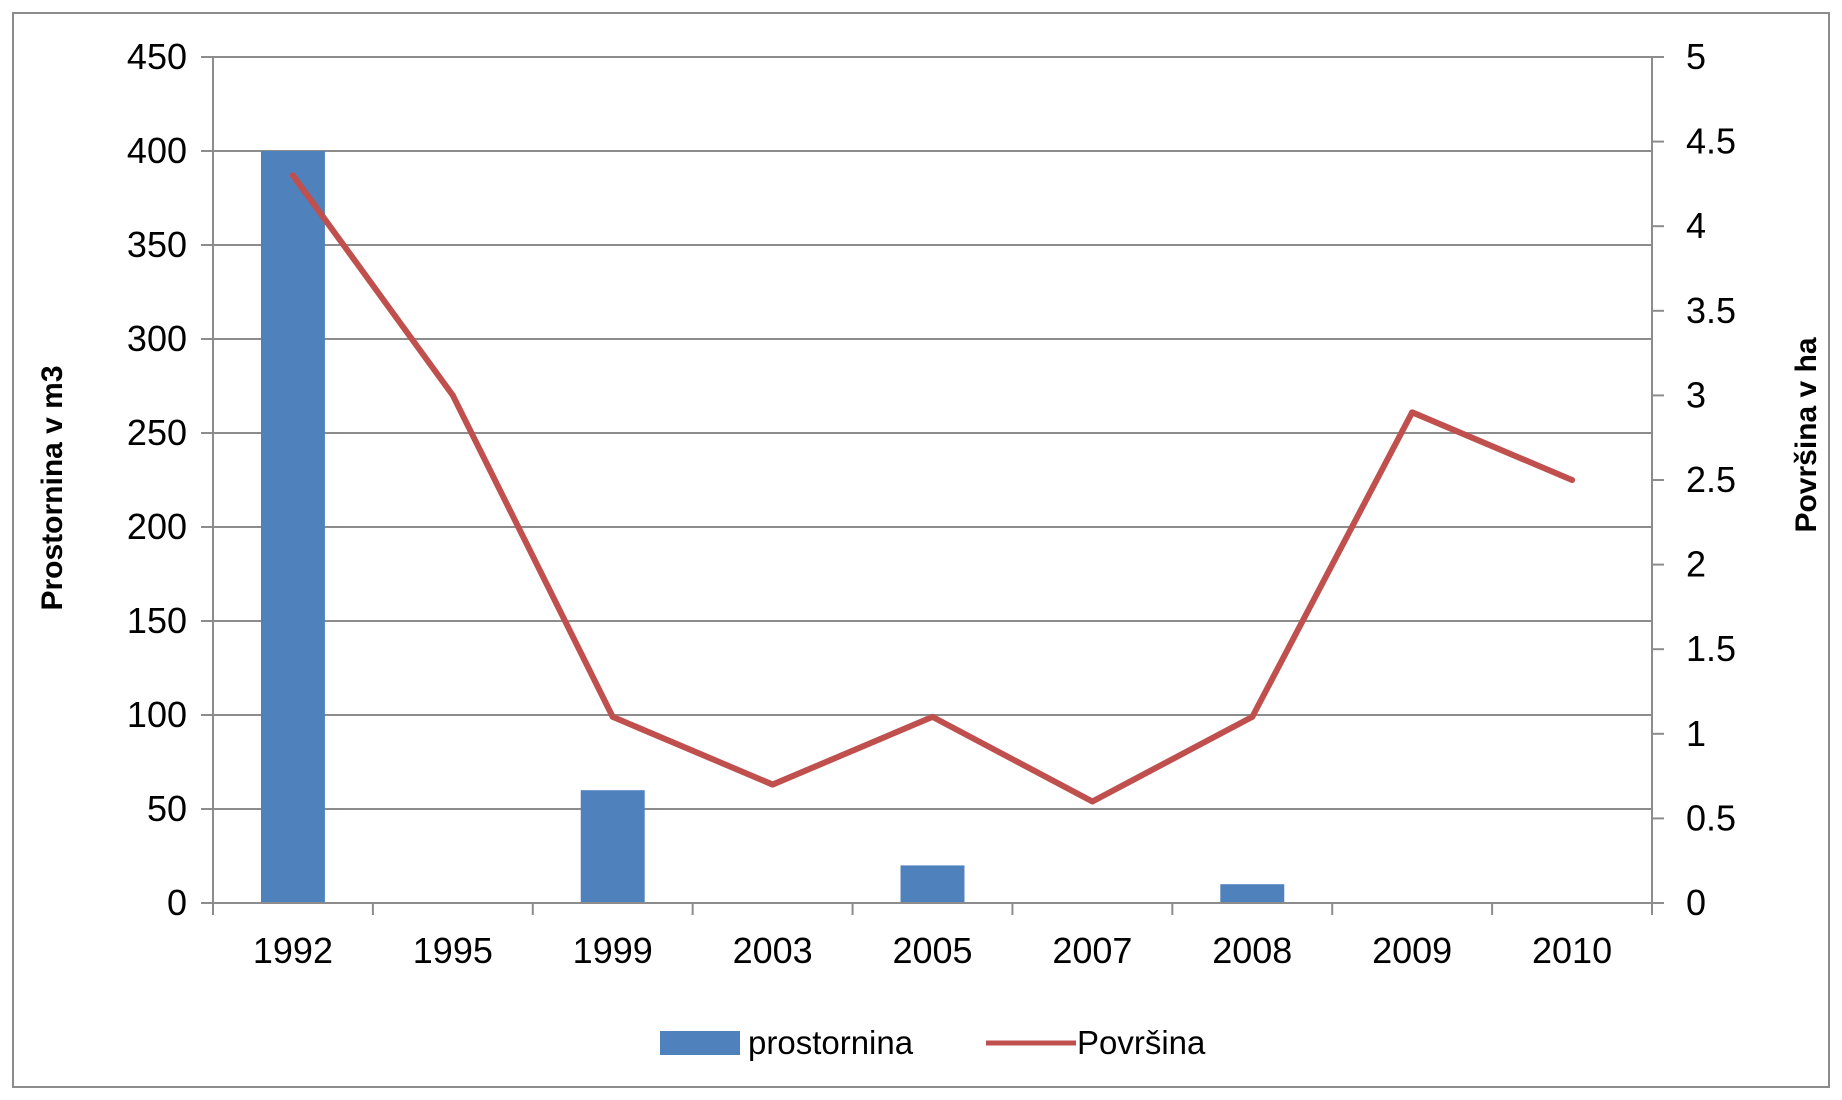 This screenshot has width=1842, height=1100. I want to click on y2-tick-label: 0.5, so click(1711, 817).